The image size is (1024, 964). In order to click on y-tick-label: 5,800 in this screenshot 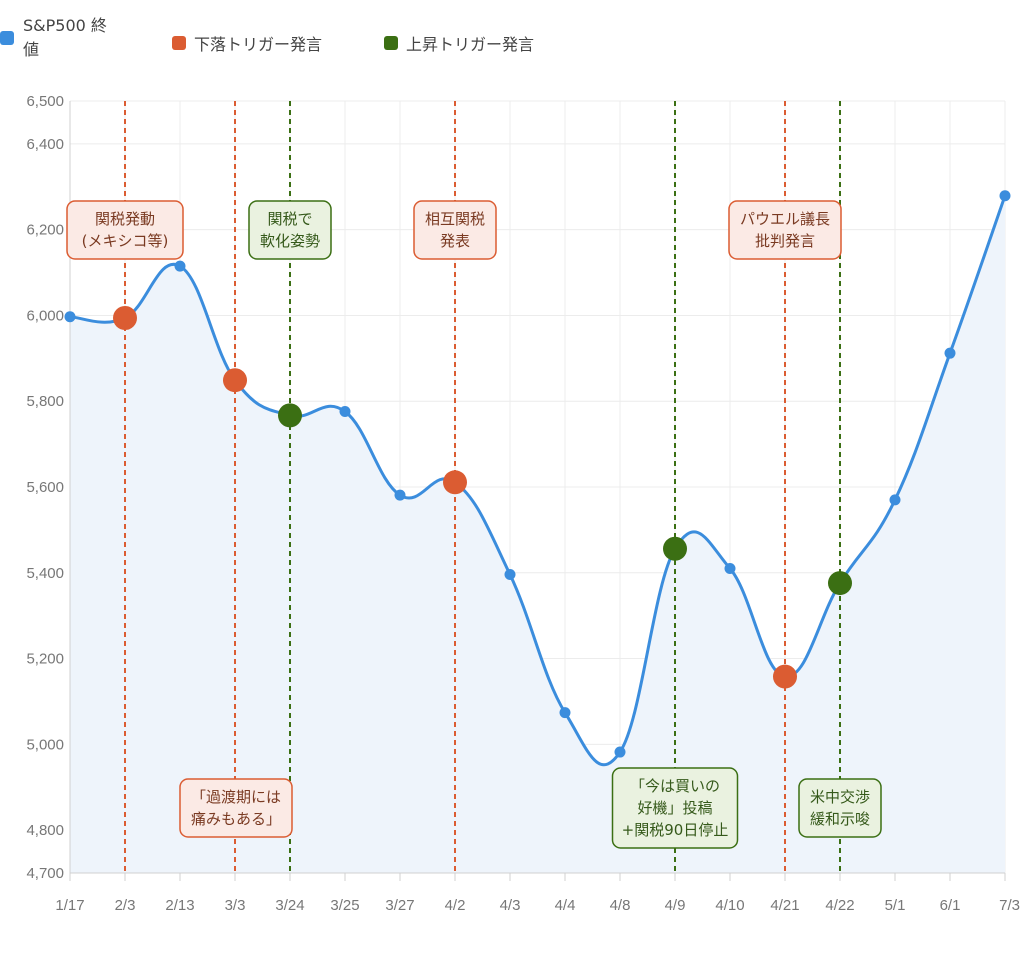, I will do `click(45, 401)`.